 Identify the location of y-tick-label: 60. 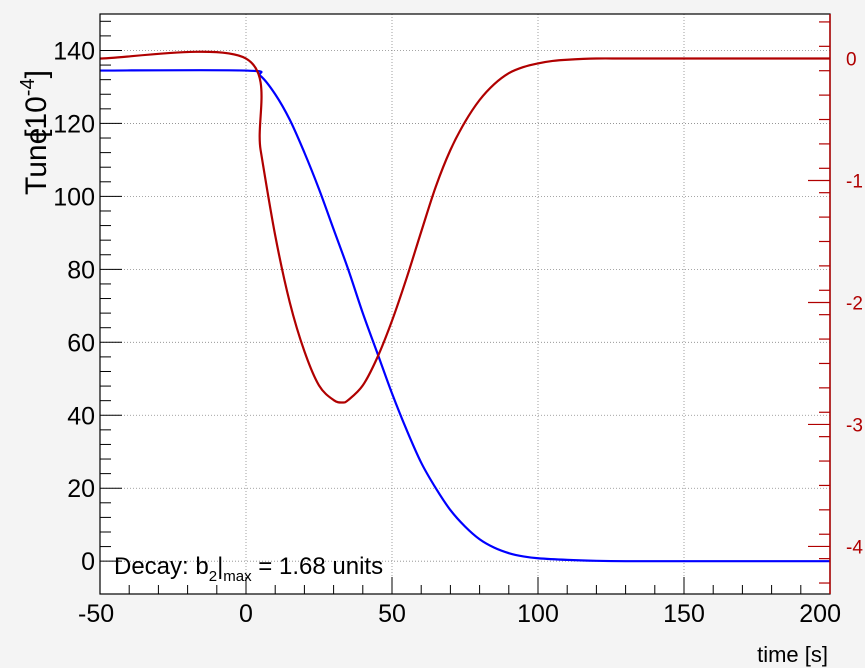
(81, 343).